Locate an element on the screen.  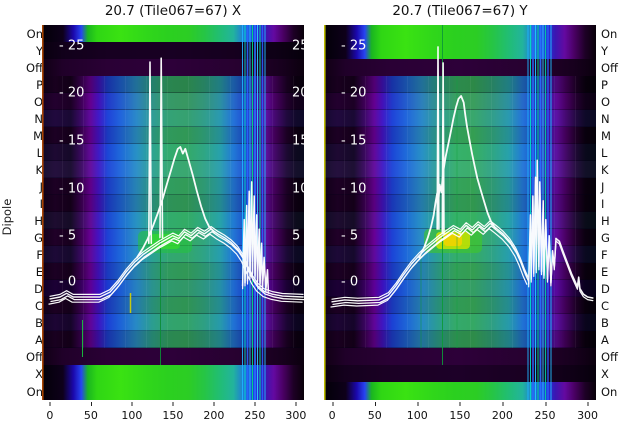
svg-text: 20 is located at coordinates (298, 93).